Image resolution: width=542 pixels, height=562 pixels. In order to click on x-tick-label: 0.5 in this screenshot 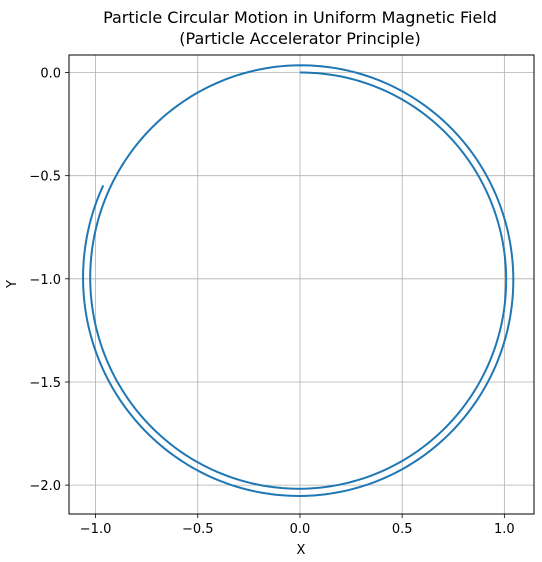, I will do `click(402, 529)`.